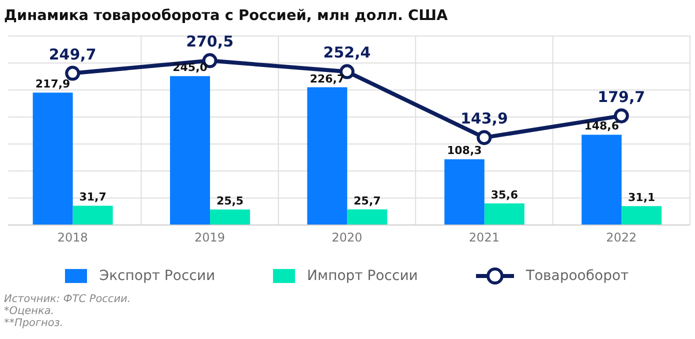  I want to click on data-label: 249,7, so click(72, 54).